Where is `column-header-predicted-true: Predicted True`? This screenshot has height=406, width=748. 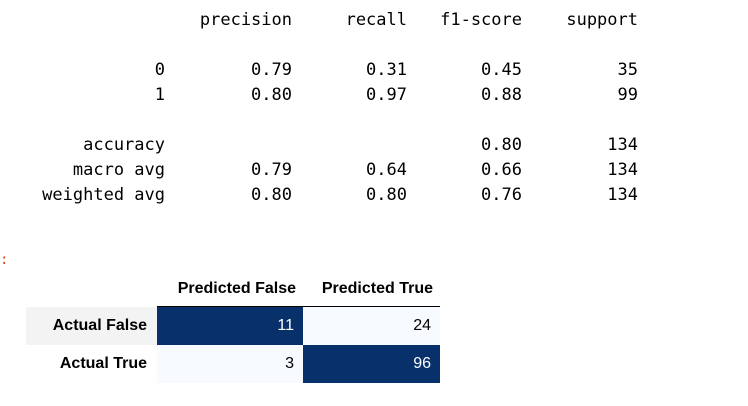 column-header-predicted-true: Predicted True is located at coordinates (371, 289).